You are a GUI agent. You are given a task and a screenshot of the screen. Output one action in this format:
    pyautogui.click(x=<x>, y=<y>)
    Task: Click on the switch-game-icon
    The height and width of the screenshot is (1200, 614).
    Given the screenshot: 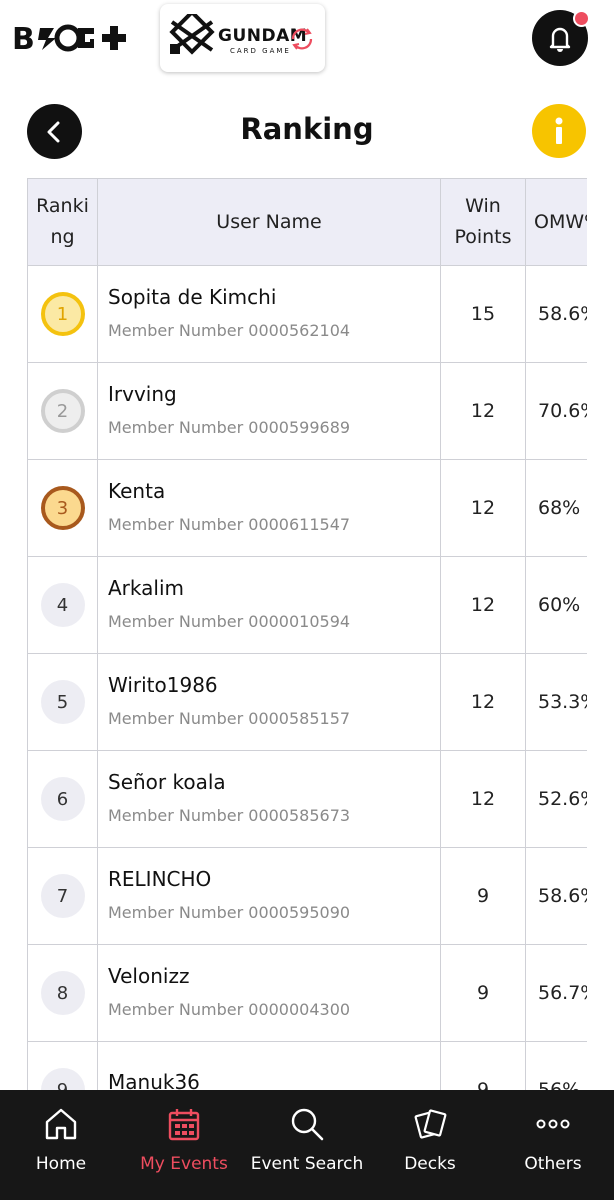 What is the action you would take?
    pyautogui.click(x=302, y=39)
    